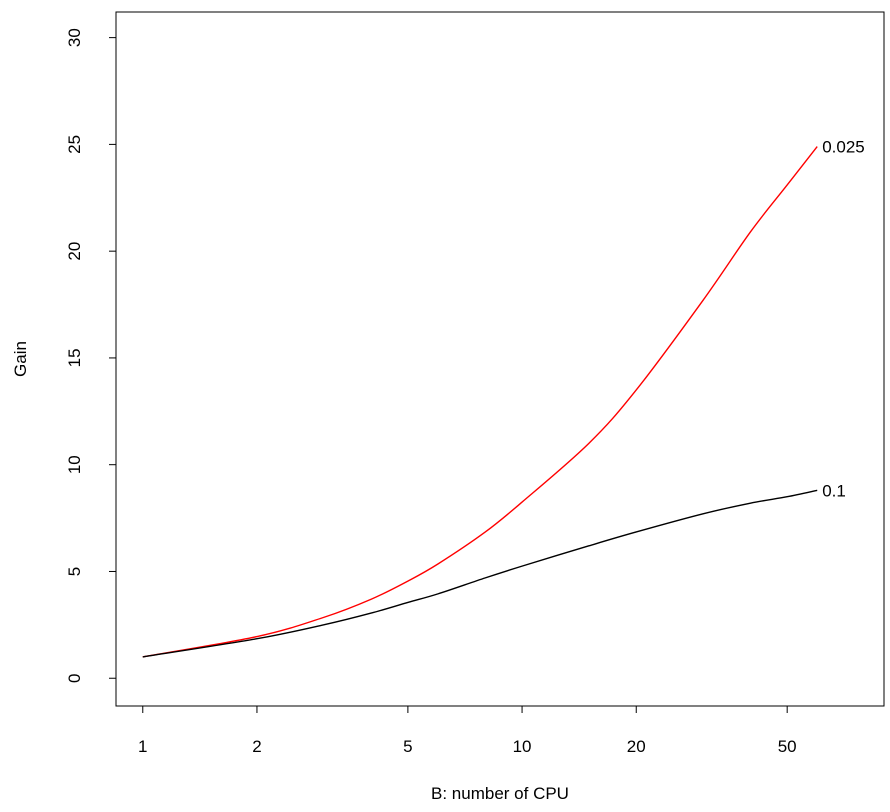 The image size is (890, 812). I want to click on x-tick-label: 50, so click(787, 746).